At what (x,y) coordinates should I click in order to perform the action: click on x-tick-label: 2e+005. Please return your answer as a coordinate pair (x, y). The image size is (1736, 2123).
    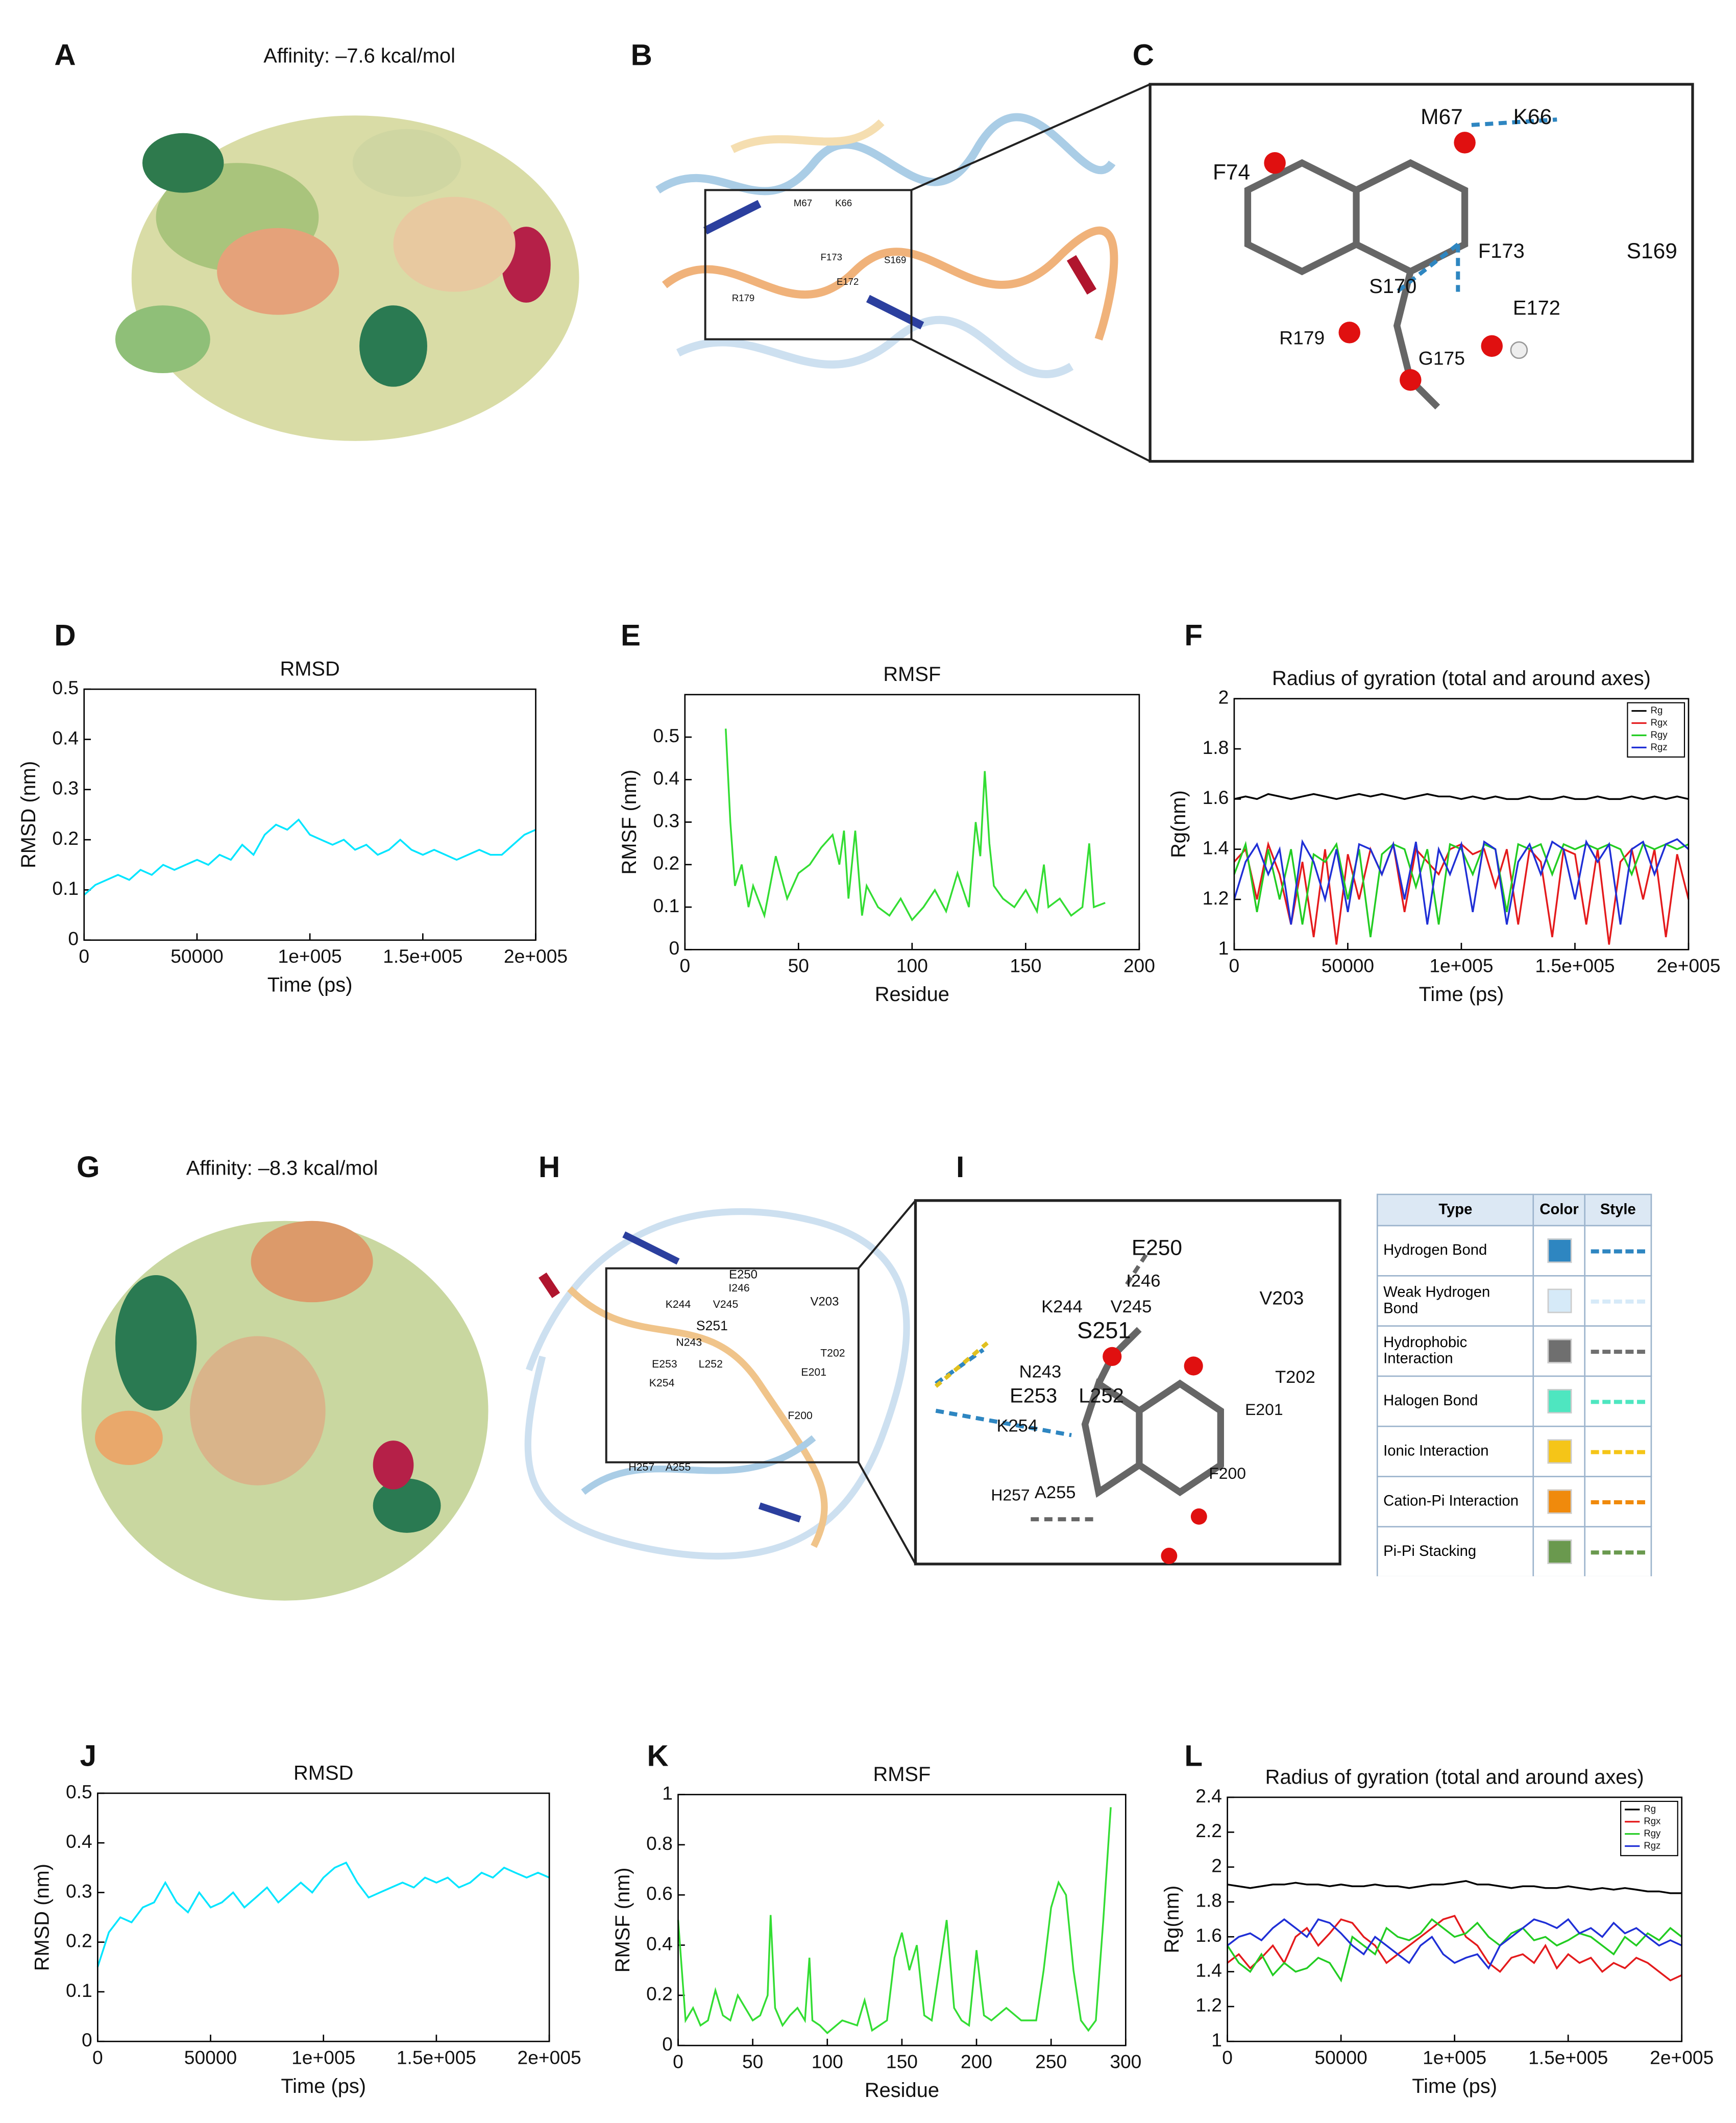
    Looking at the image, I should click on (549, 2057).